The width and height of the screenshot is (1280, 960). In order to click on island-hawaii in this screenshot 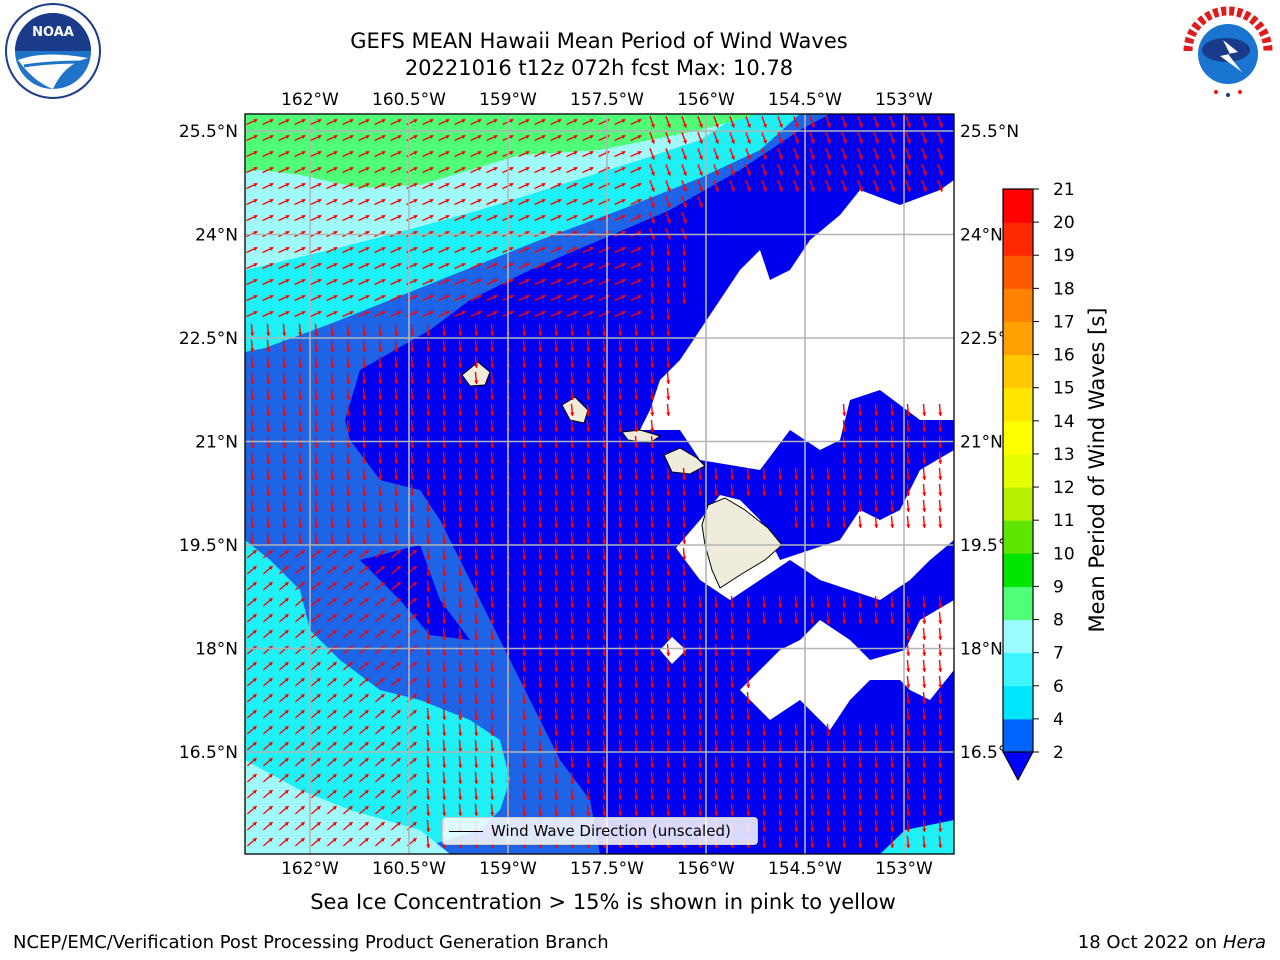, I will do `click(742, 543)`.